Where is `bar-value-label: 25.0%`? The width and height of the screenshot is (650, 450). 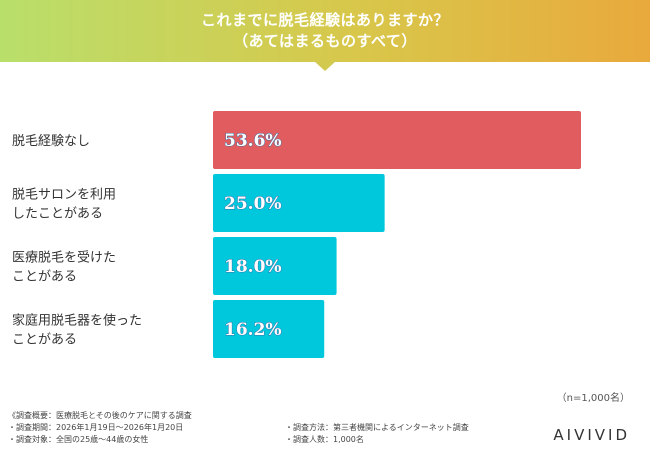
bar-value-label: 25.0% is located at coordinates (253, 204).